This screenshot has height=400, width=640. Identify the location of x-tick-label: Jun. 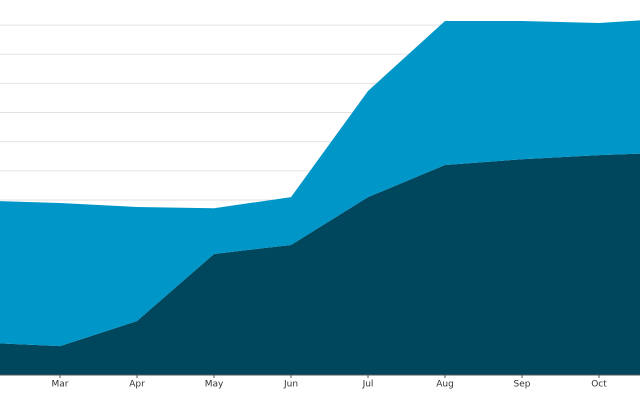
(290, 385).